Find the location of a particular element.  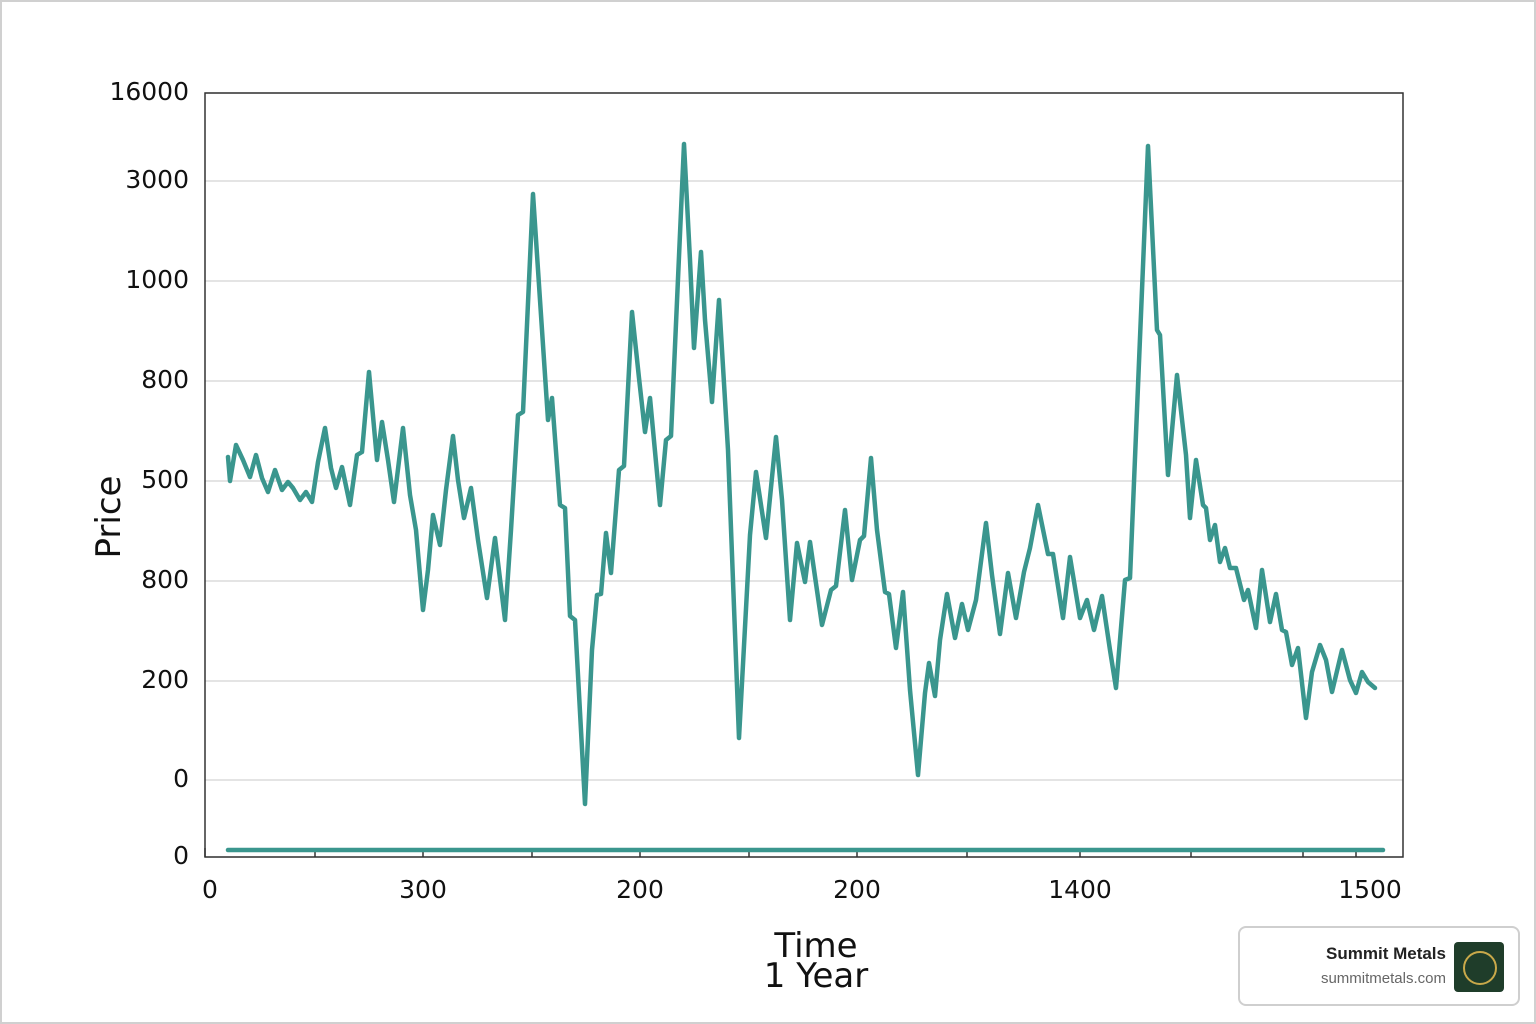

x-tick-label: 300 is located at coordinates (423, 889).